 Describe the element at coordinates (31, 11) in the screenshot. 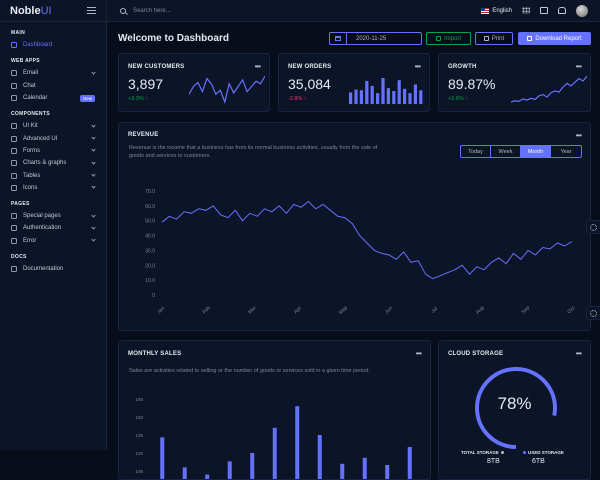

I see `brand-logo: NobleUI` at that location.